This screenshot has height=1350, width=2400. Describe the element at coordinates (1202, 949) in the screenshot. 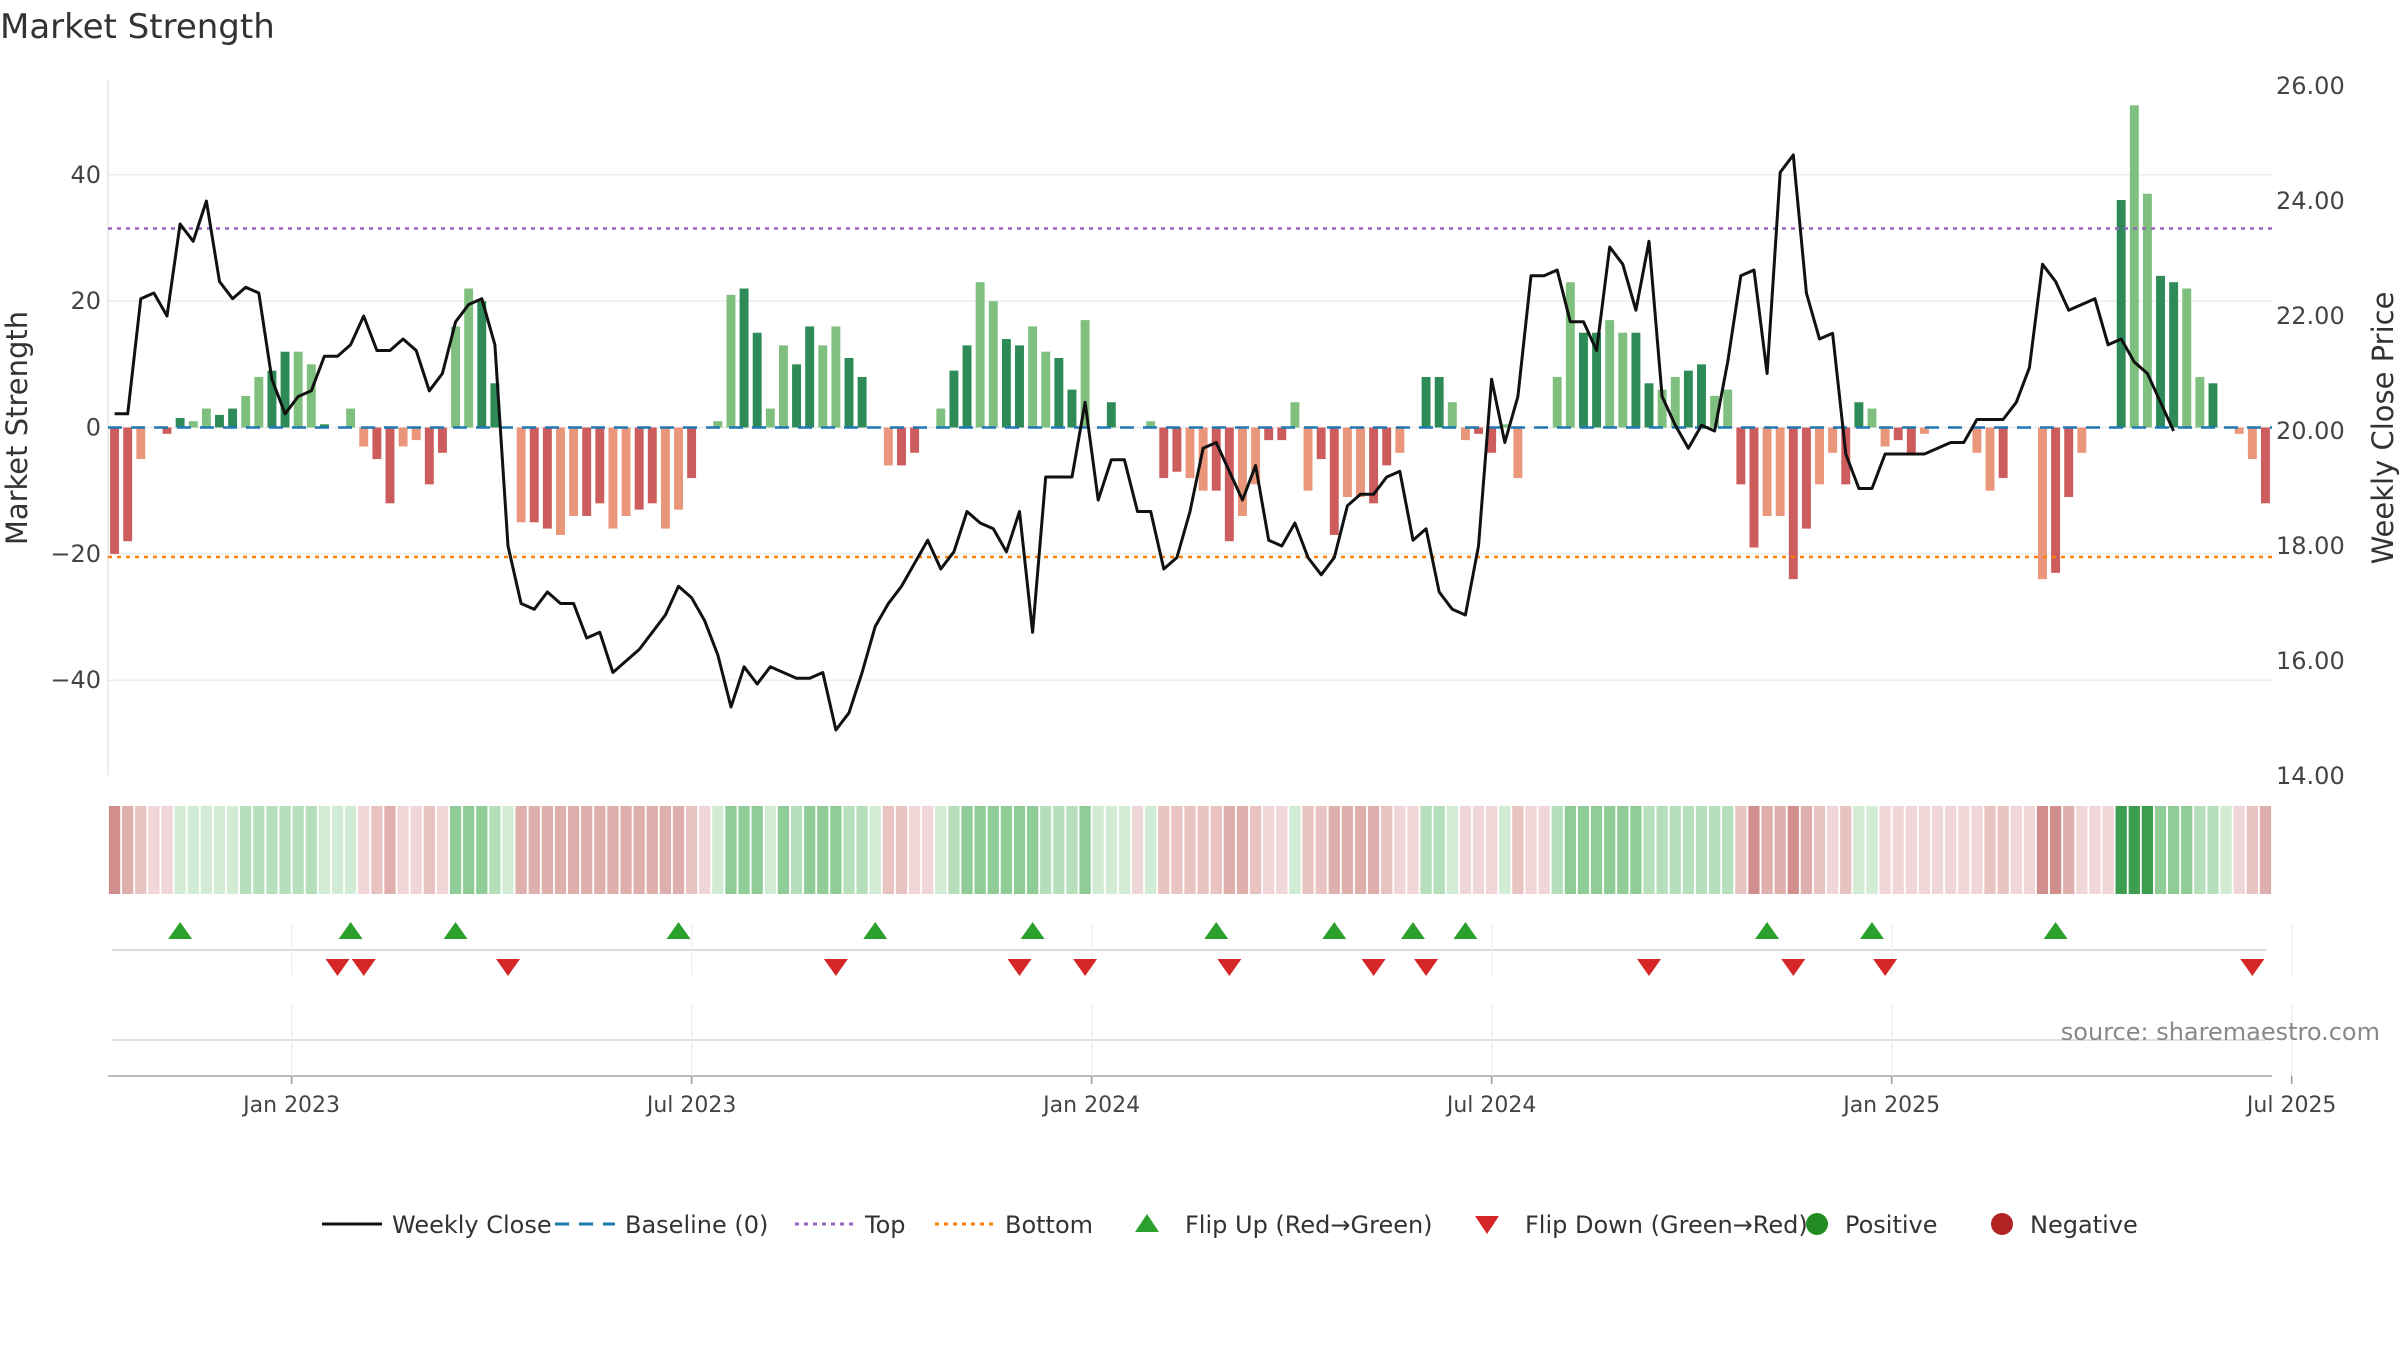

I see `flip-markers` at that location.